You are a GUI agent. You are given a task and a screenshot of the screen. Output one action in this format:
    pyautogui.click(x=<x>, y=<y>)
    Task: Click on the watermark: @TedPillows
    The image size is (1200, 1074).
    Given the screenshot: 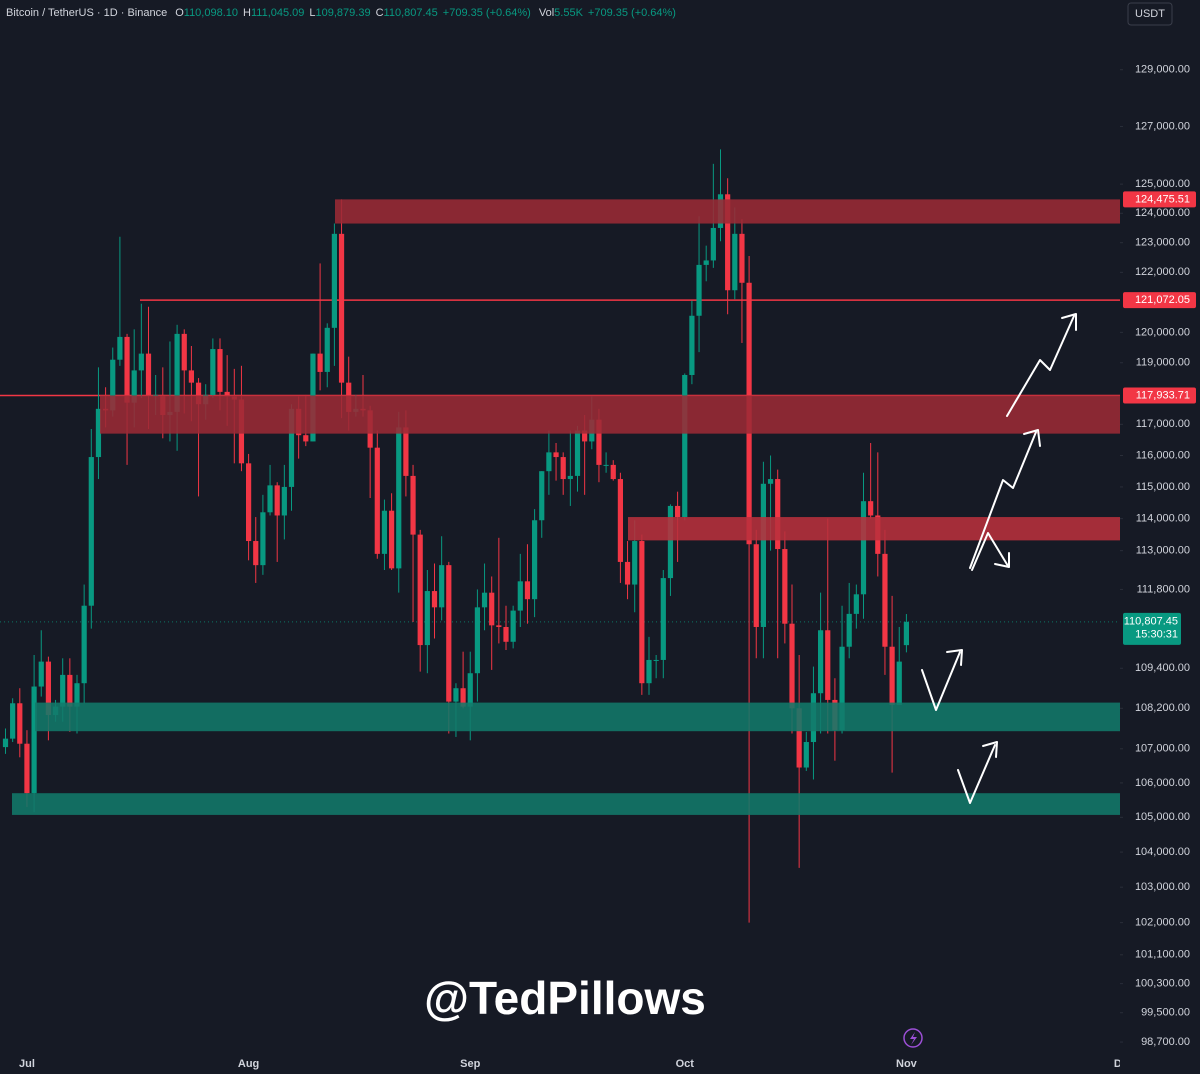 What is the action you would take?
    pyautogui.click(x=565, y=998)
    